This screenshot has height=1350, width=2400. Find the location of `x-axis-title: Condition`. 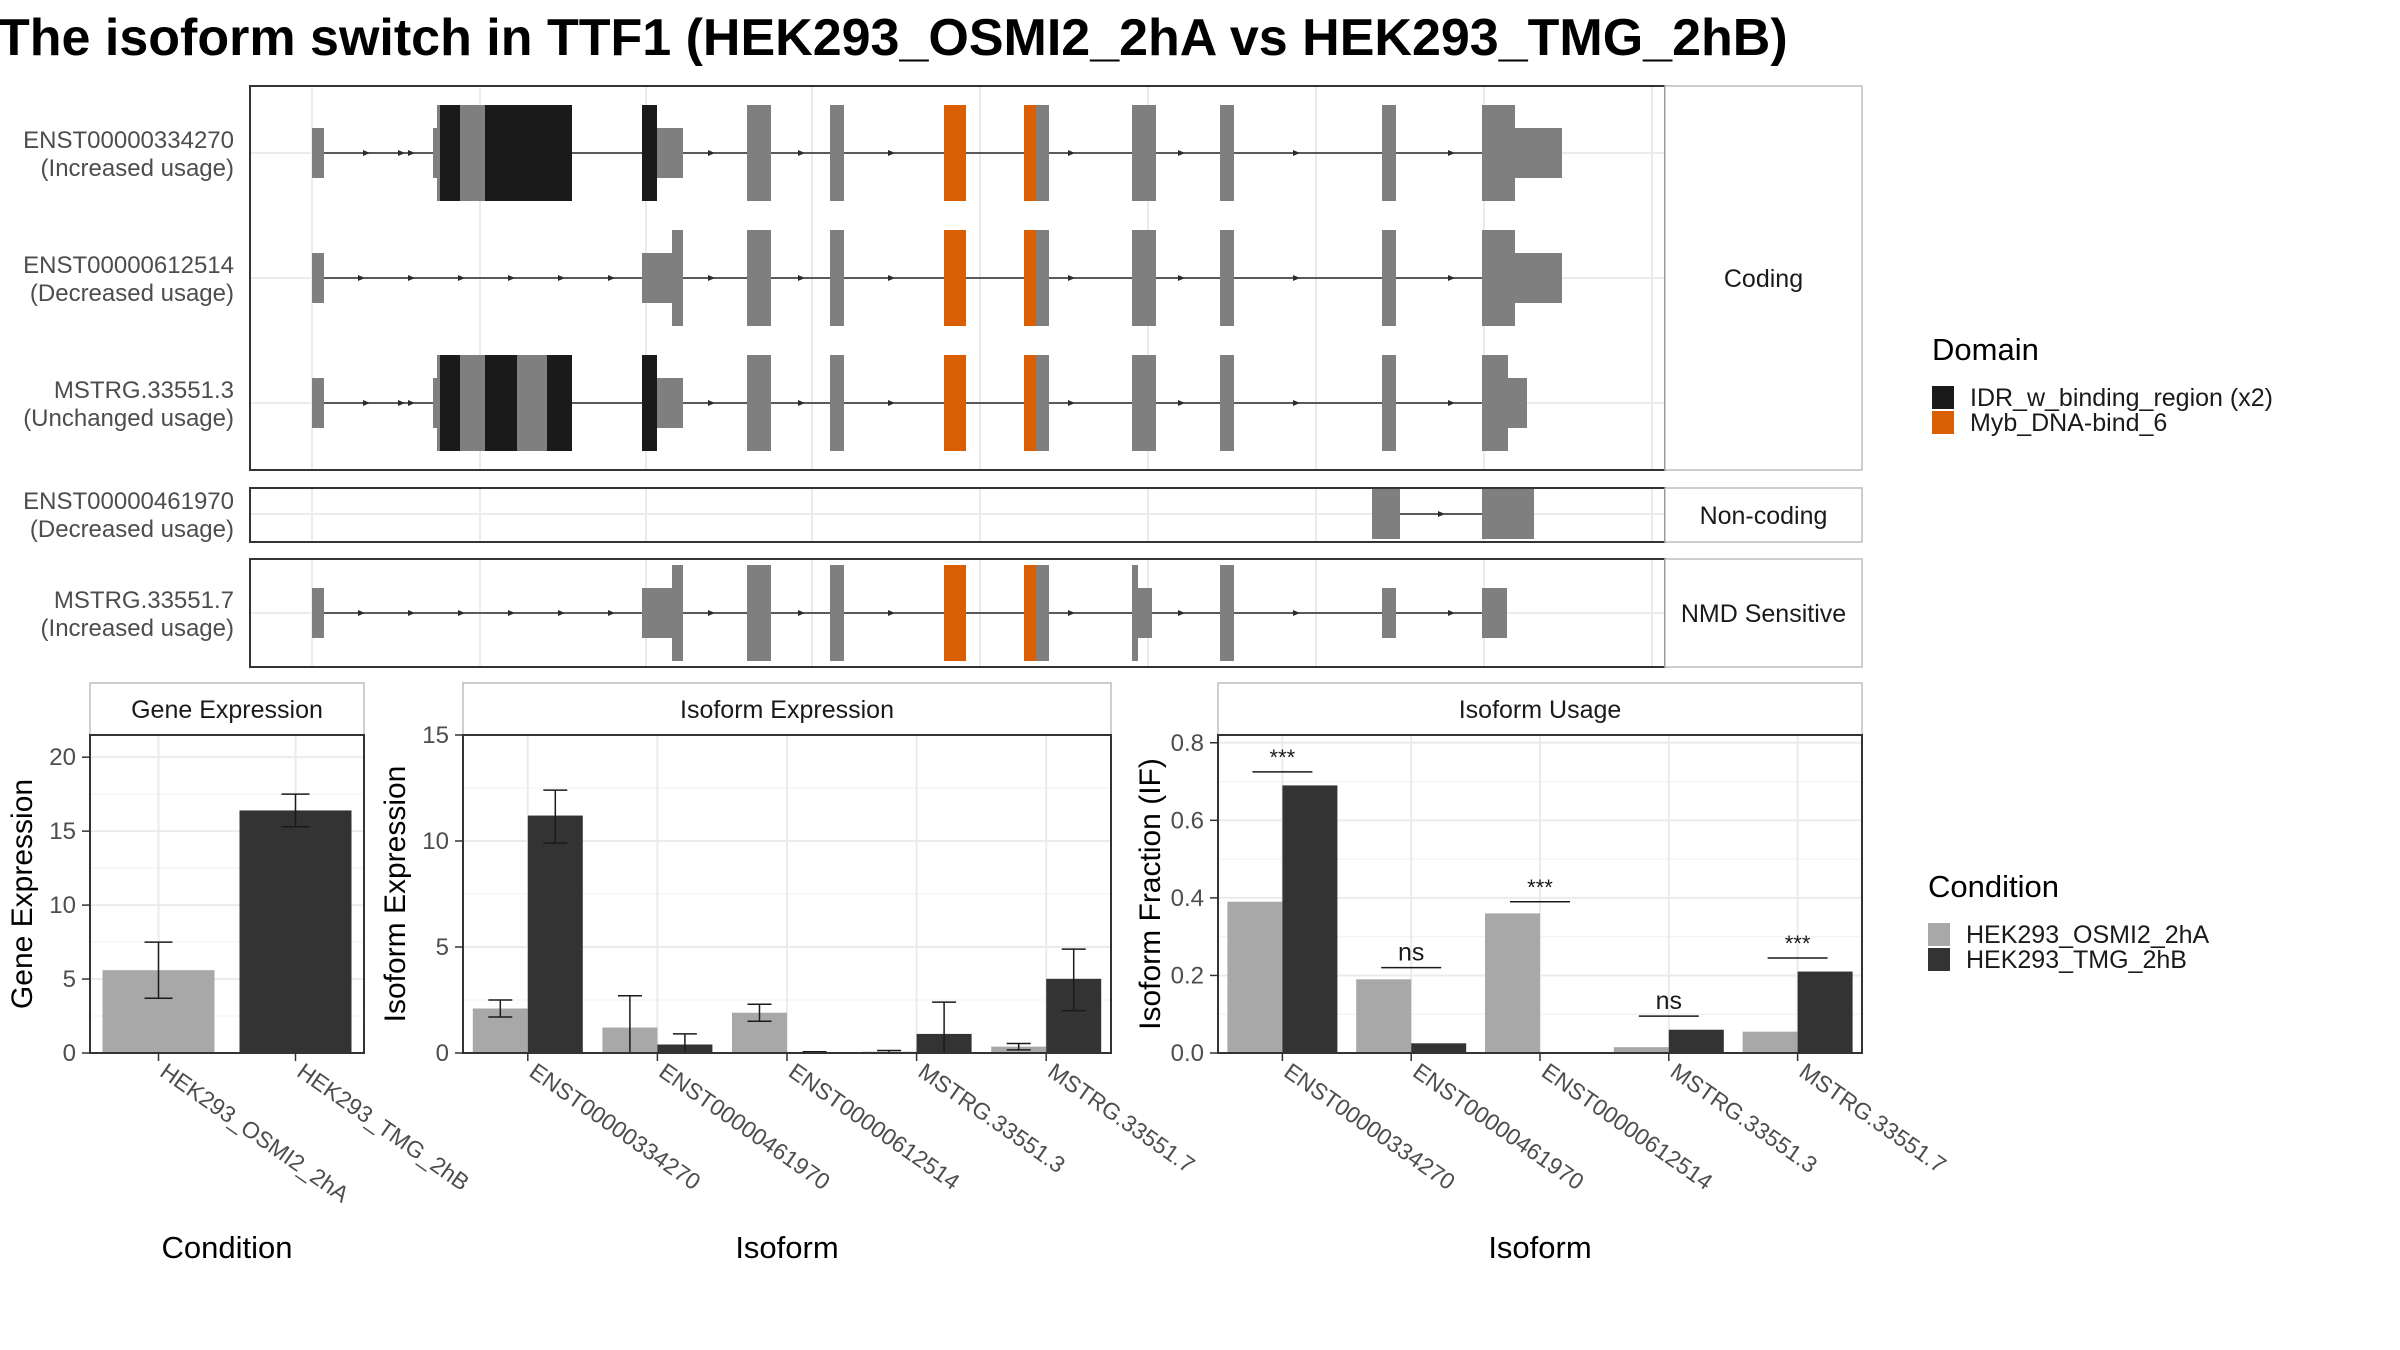

x-axis-title: Condition is located at coordinates (227, 1247).